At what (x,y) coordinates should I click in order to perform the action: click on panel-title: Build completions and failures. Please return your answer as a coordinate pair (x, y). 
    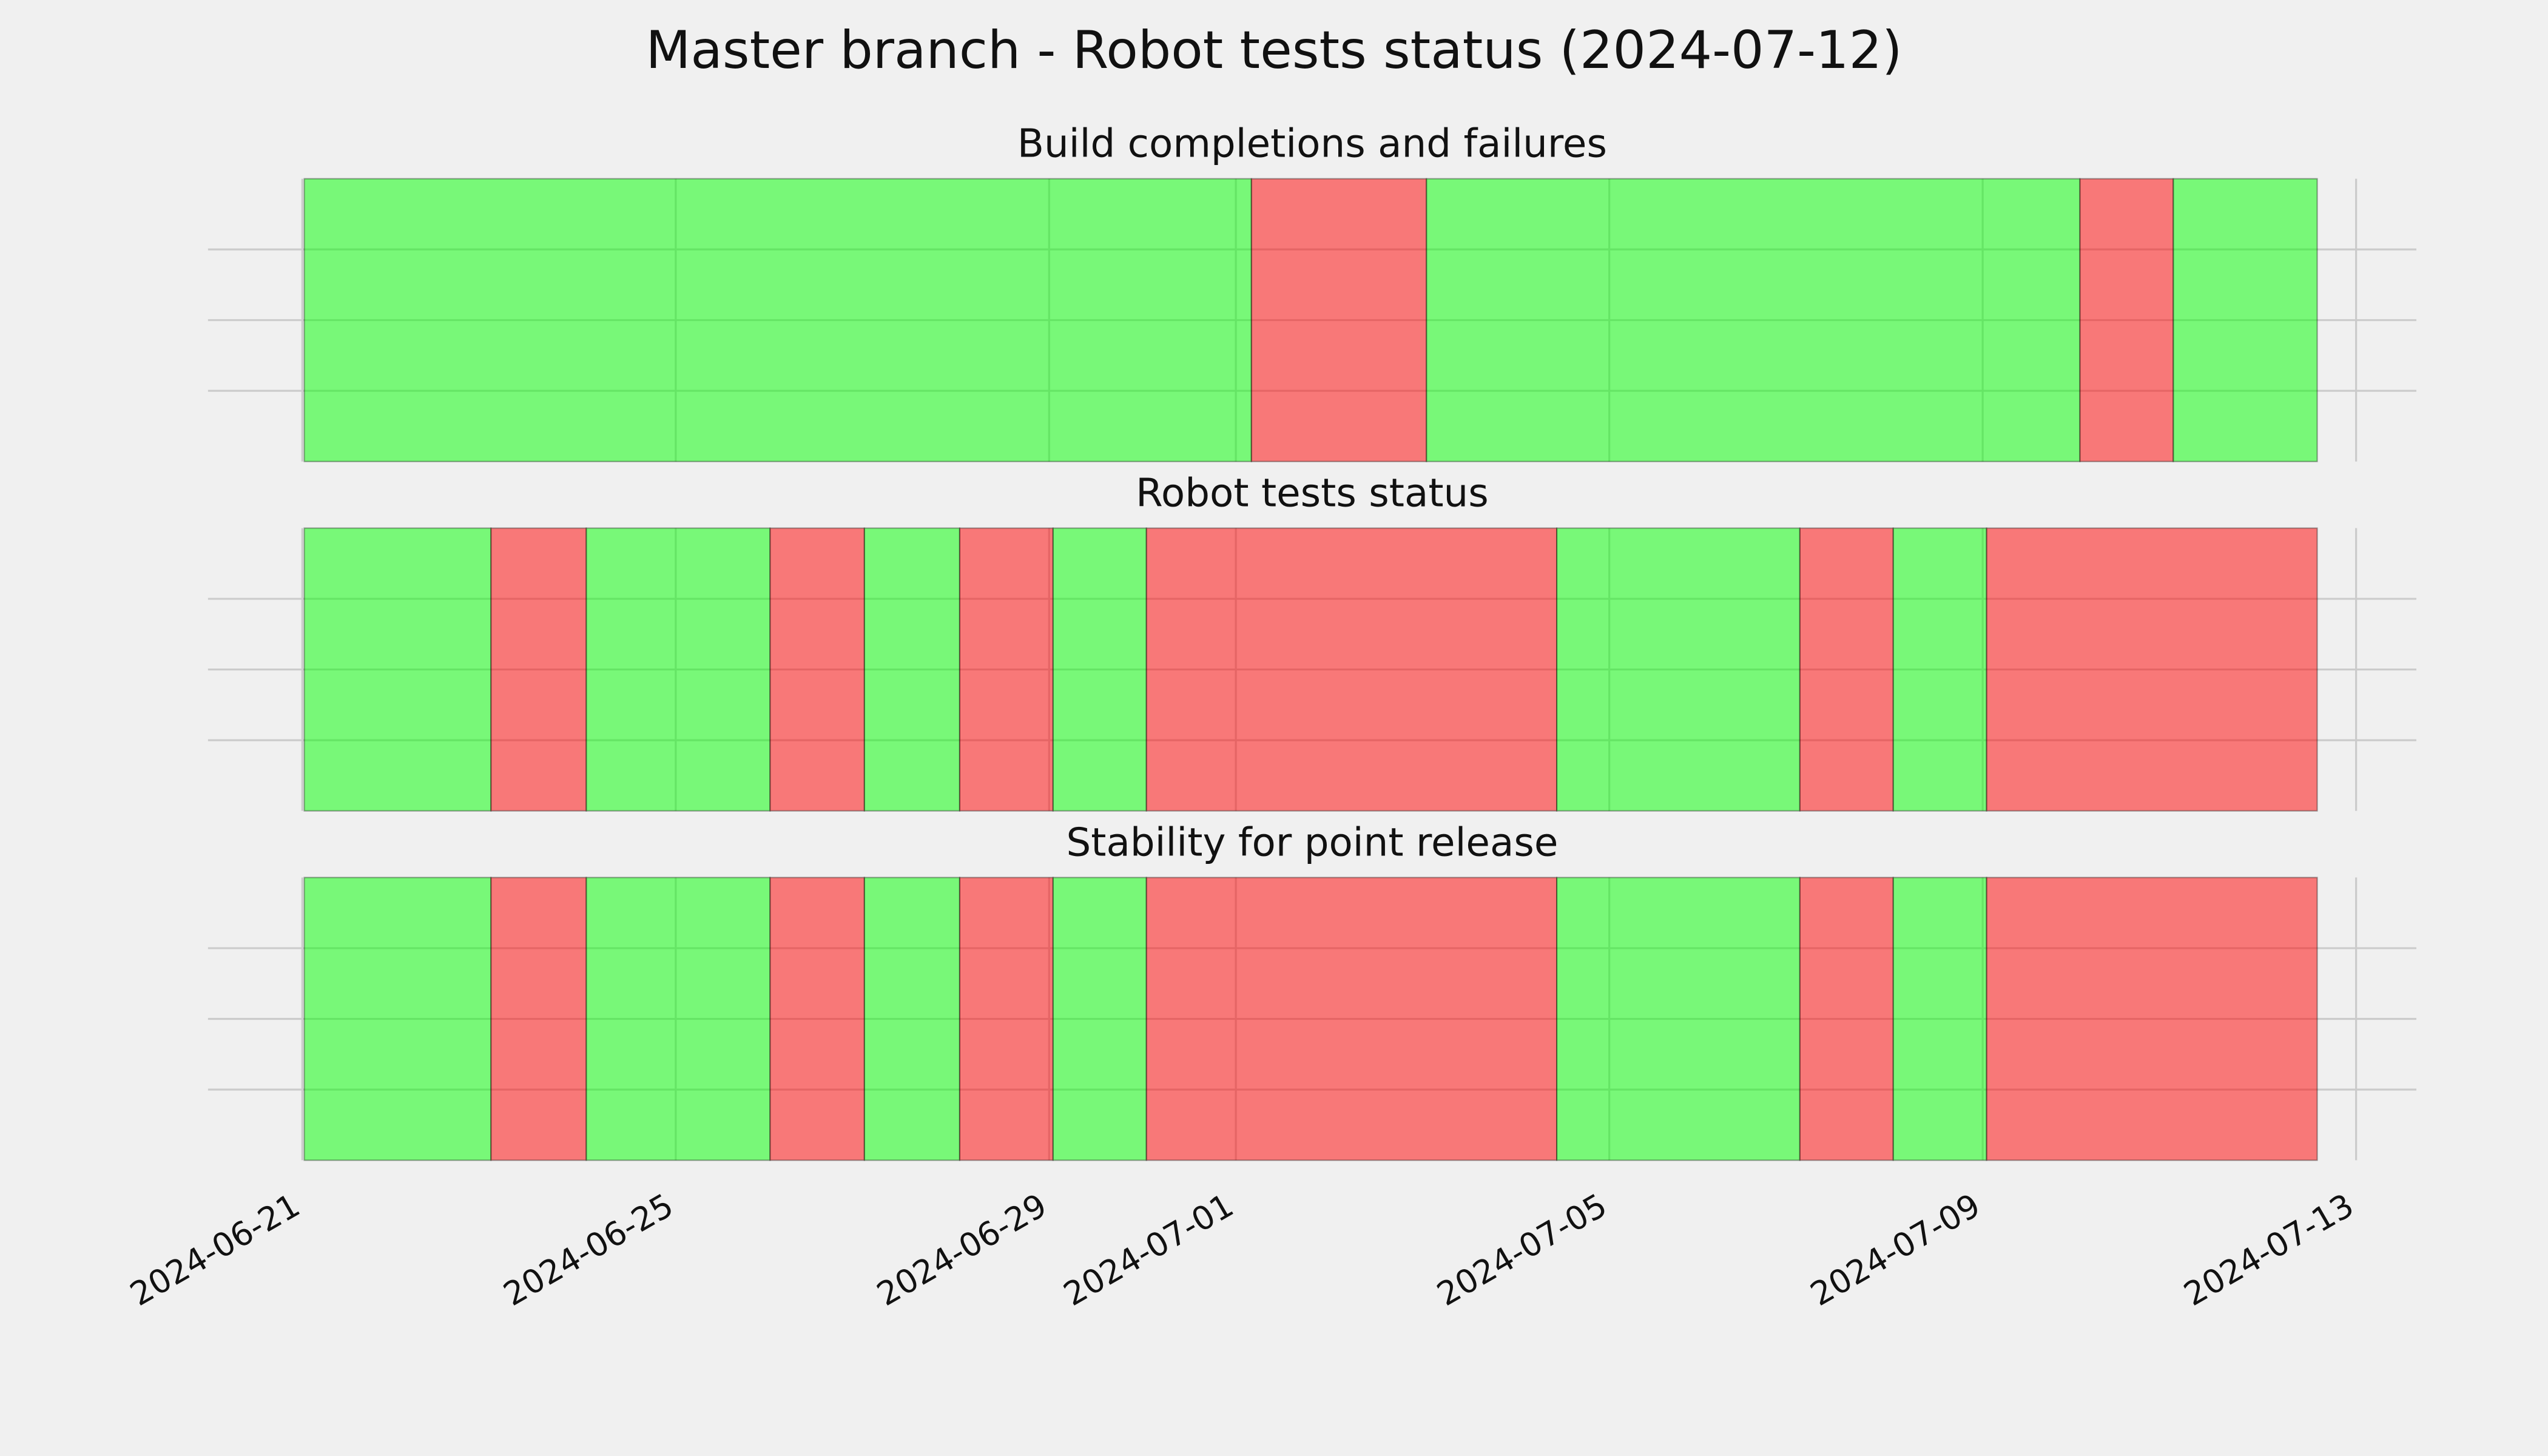
    Looking at the image, I should click on (1312, 144).